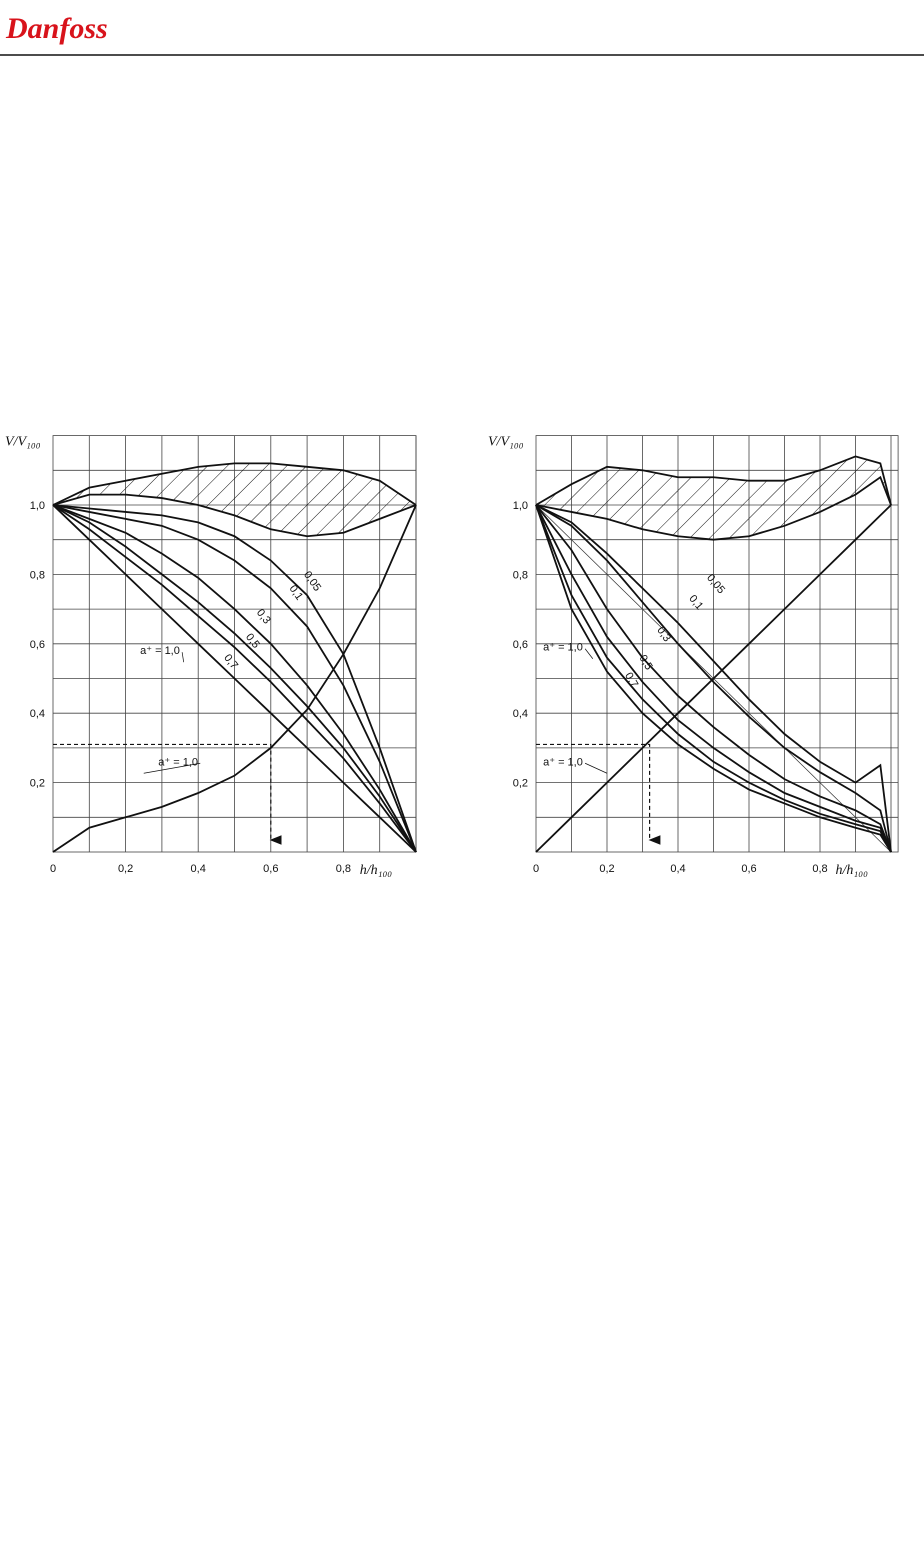 The height and width of the screenshot is (1552, 924). I want to click on curve-label: 0,1, so click(295, 592).